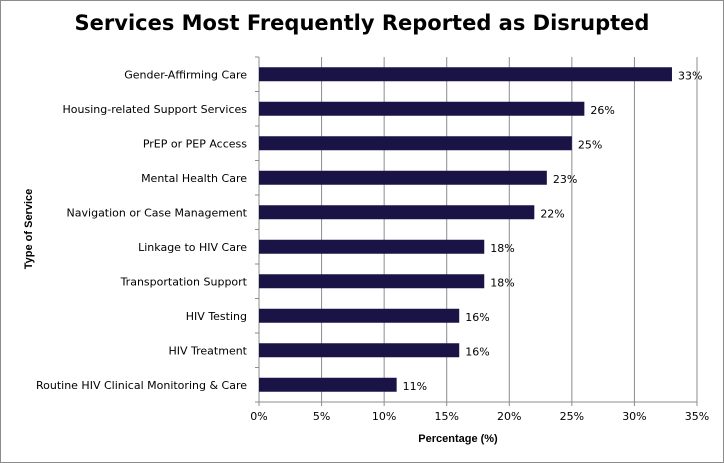 This screenshot has height=463, width=724. I want to click on x-tick-label: 20%, so click(509, 416).